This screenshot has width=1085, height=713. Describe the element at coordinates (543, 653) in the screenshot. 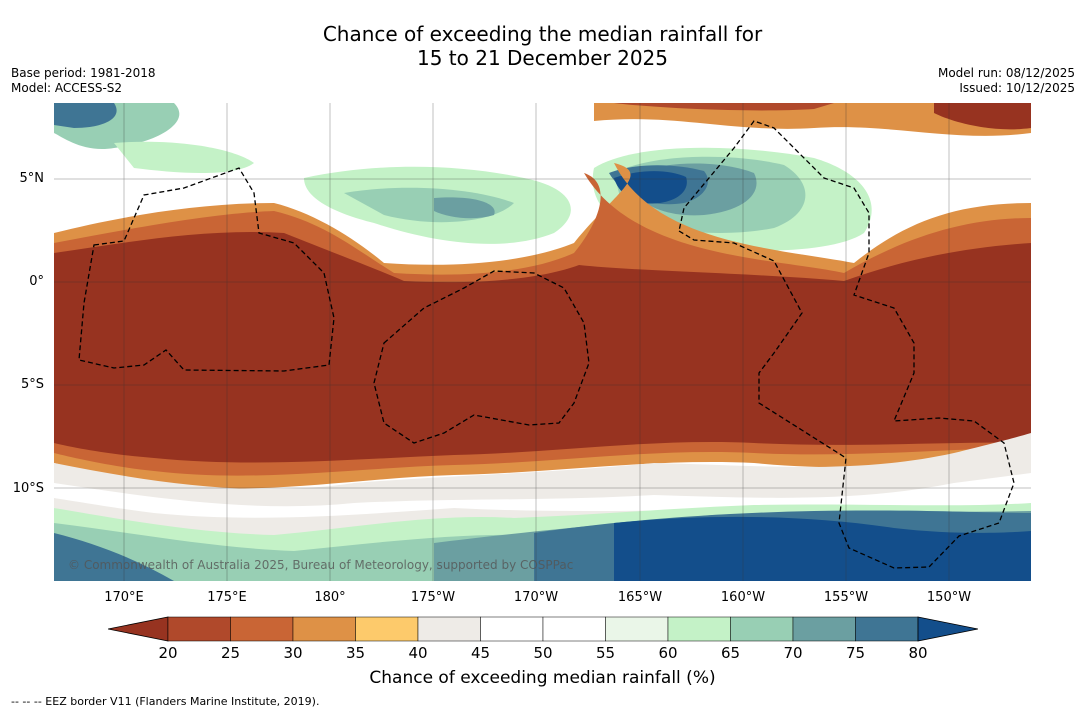

I see `colorbar-tick-label: 50` at that location.